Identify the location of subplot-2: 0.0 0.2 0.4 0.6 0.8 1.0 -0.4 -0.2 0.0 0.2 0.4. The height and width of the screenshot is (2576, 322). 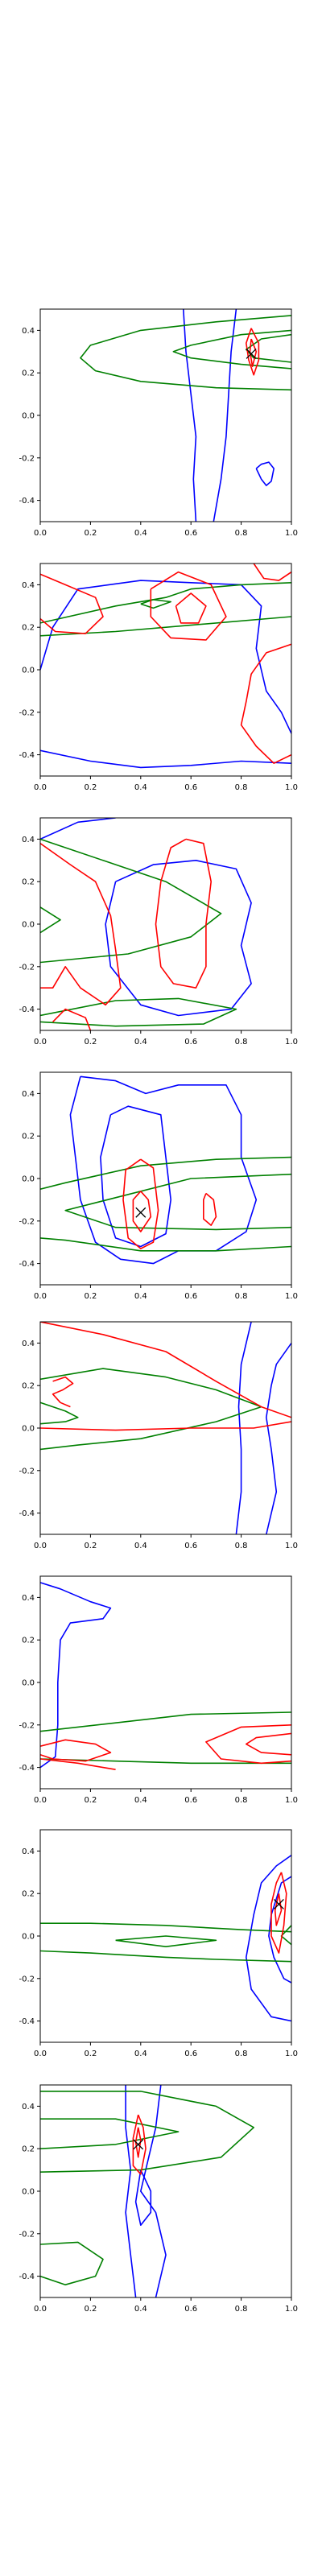
(158, 677).